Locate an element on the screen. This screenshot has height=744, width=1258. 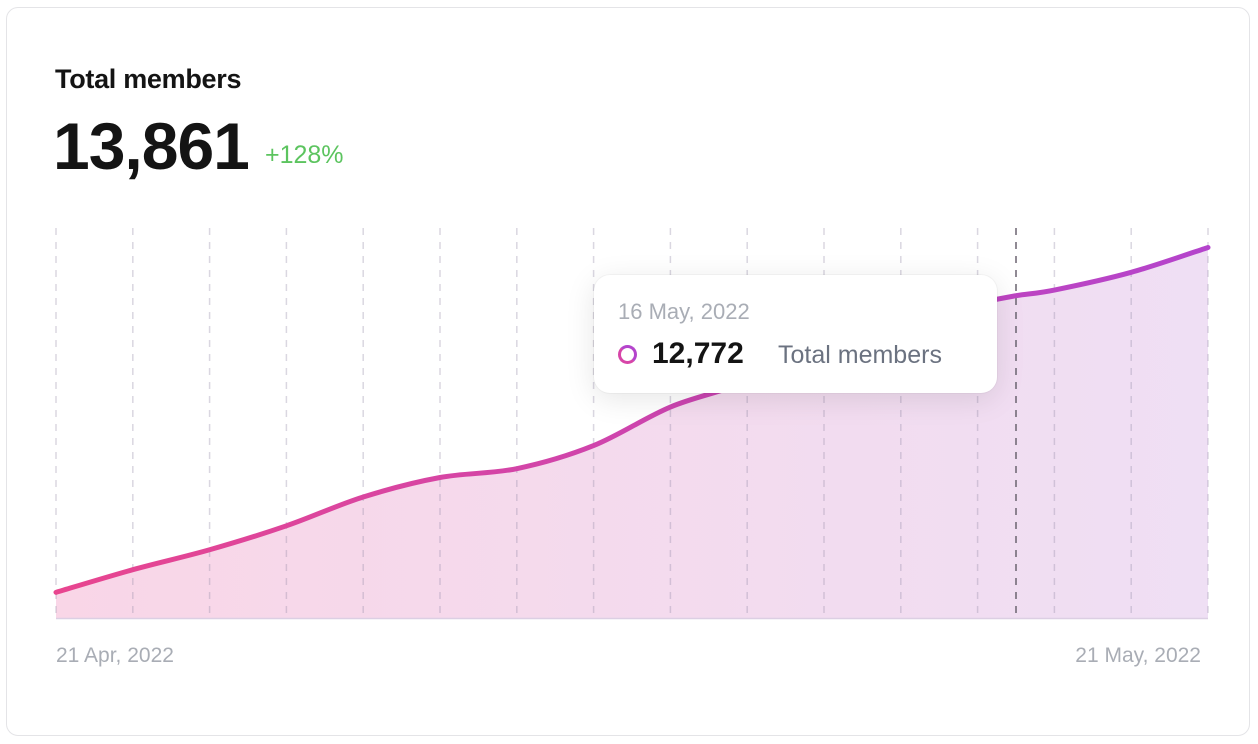
x-tick-label-end: 21 May, 2022 is located at coordinates (1138, 655).